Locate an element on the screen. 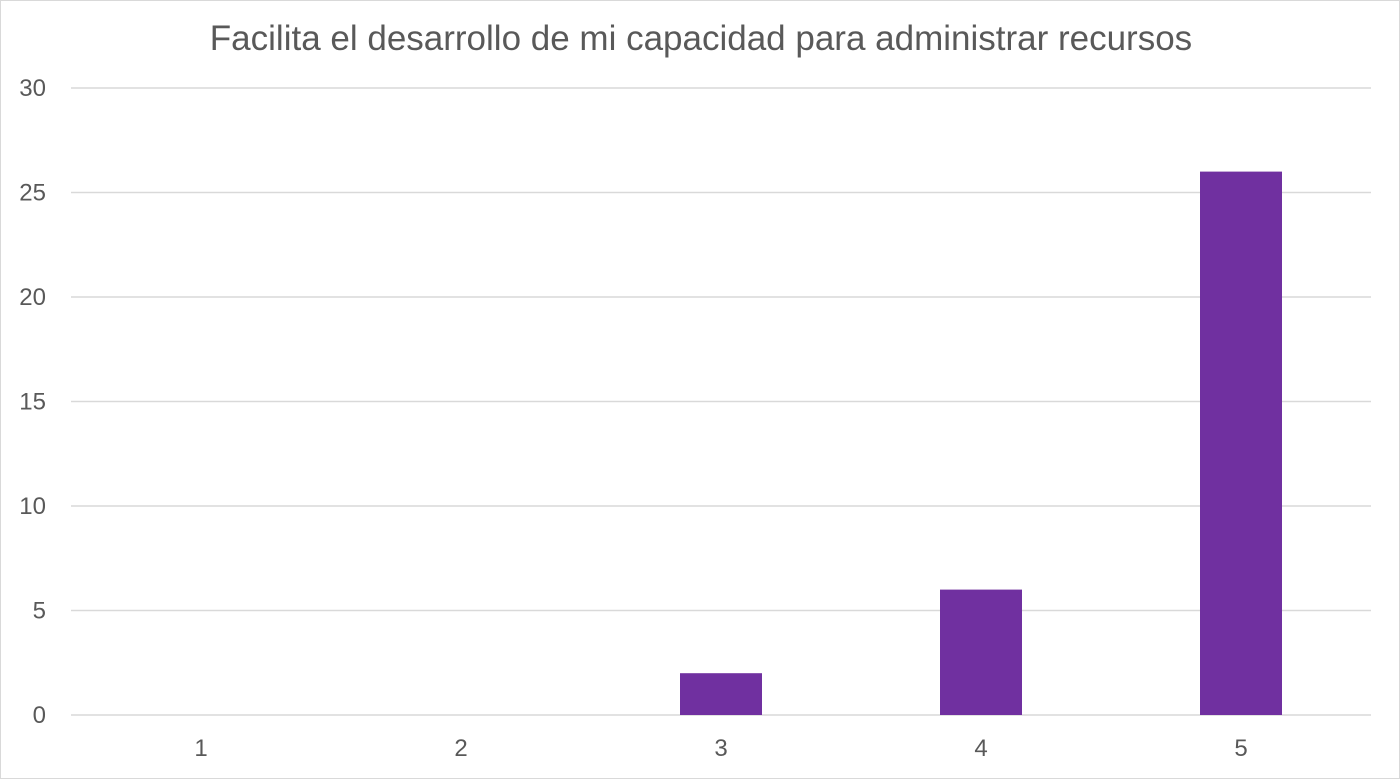 The height and width of the screenshot is (780, 1400). x-tick-label: 4 is located at coordinates (980, 748).